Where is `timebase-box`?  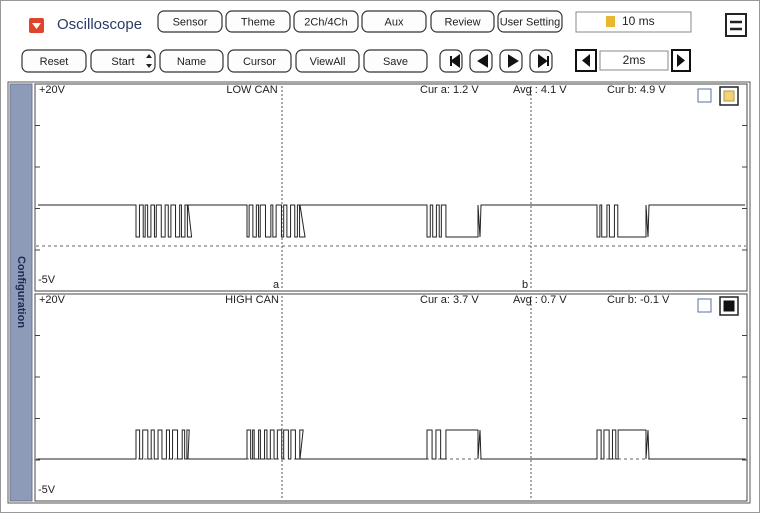 timebase-box is located at coordinates (633, 22).